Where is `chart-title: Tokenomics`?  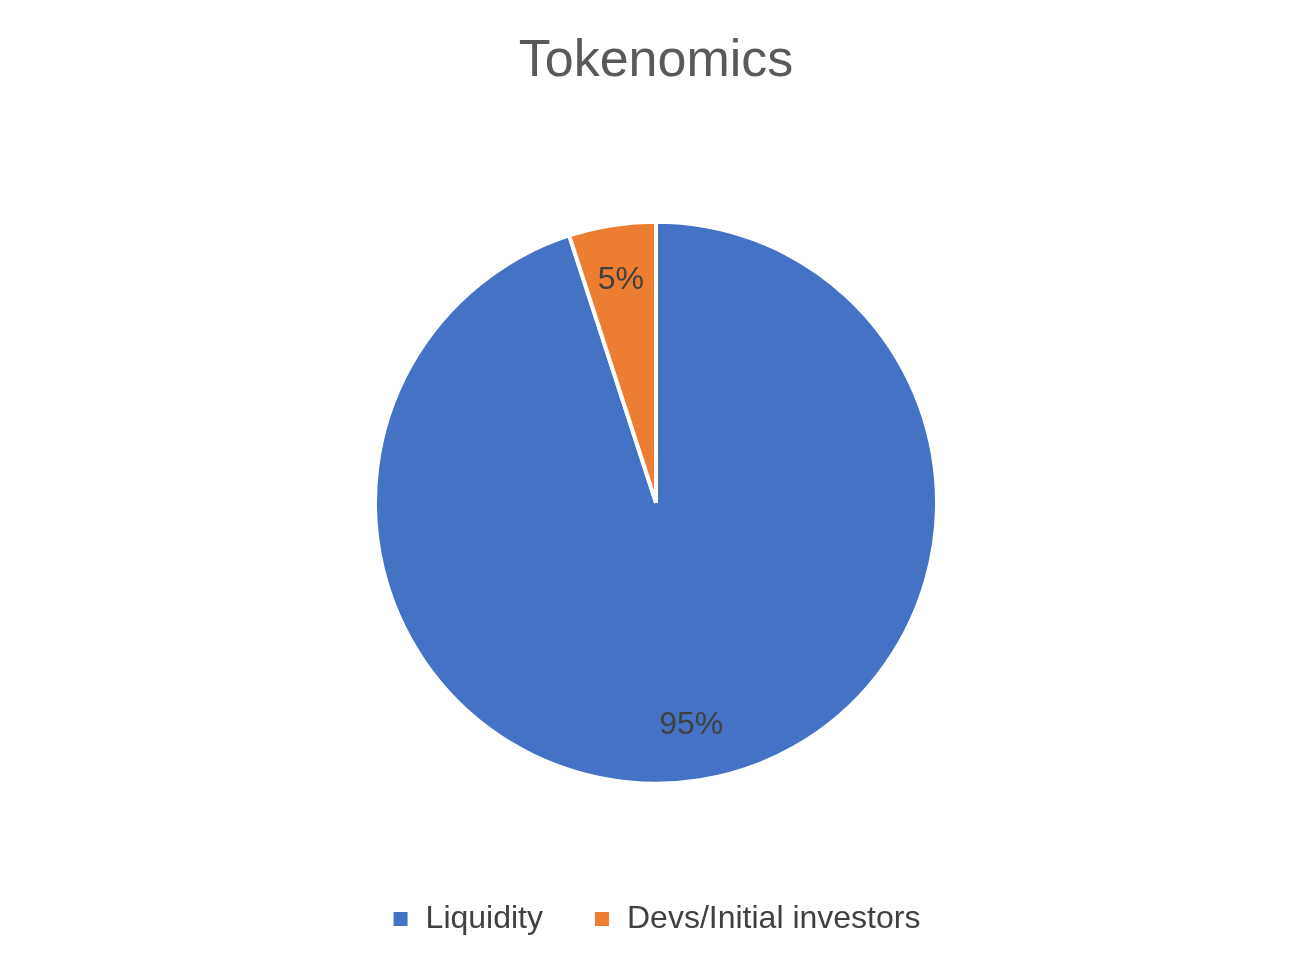 chart-title: Tokenomics is located at coordinates (656, 57).